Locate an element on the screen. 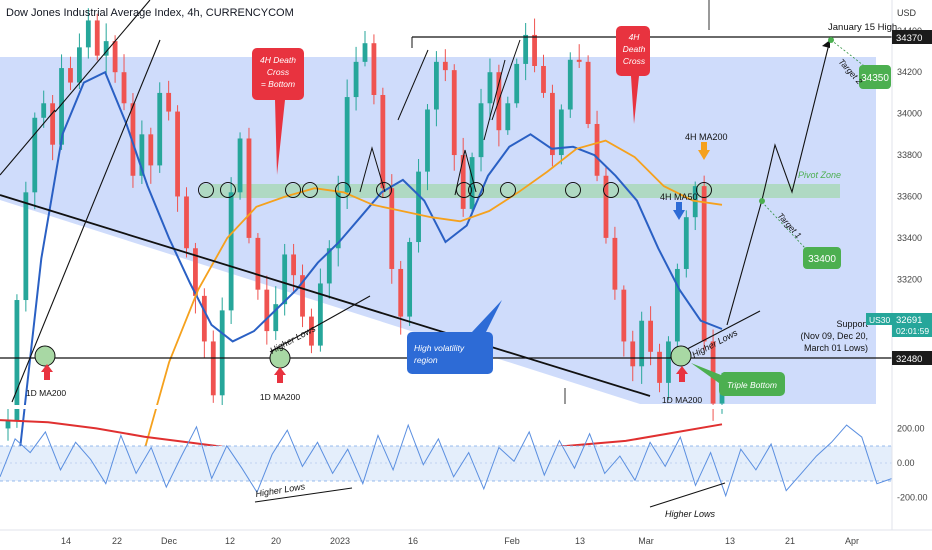 This screenshot has height=550, width=932. rsi-axis: 200.00 0.00 -200.00 is located at coordinates (912, 463).